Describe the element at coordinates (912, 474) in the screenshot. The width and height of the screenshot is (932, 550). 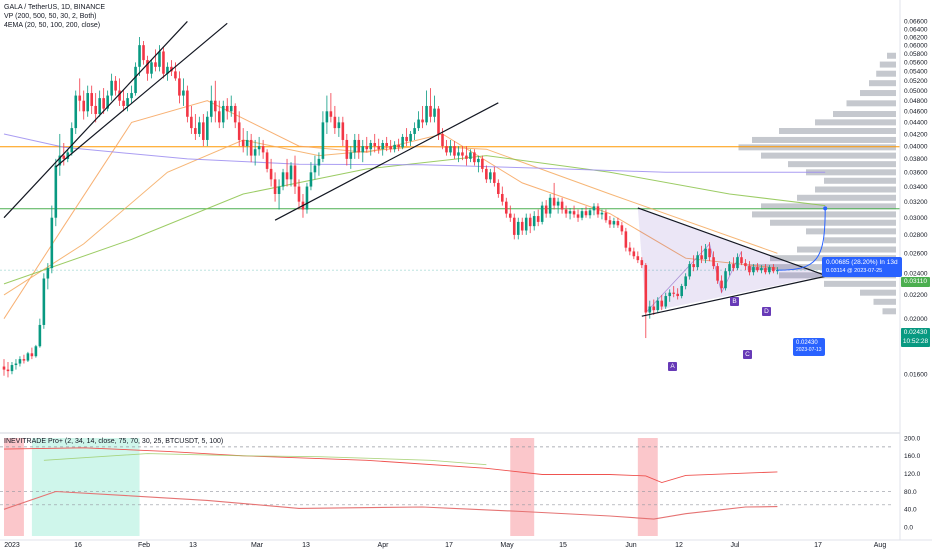
I see `osc-tick-label: 120.0` at that location.